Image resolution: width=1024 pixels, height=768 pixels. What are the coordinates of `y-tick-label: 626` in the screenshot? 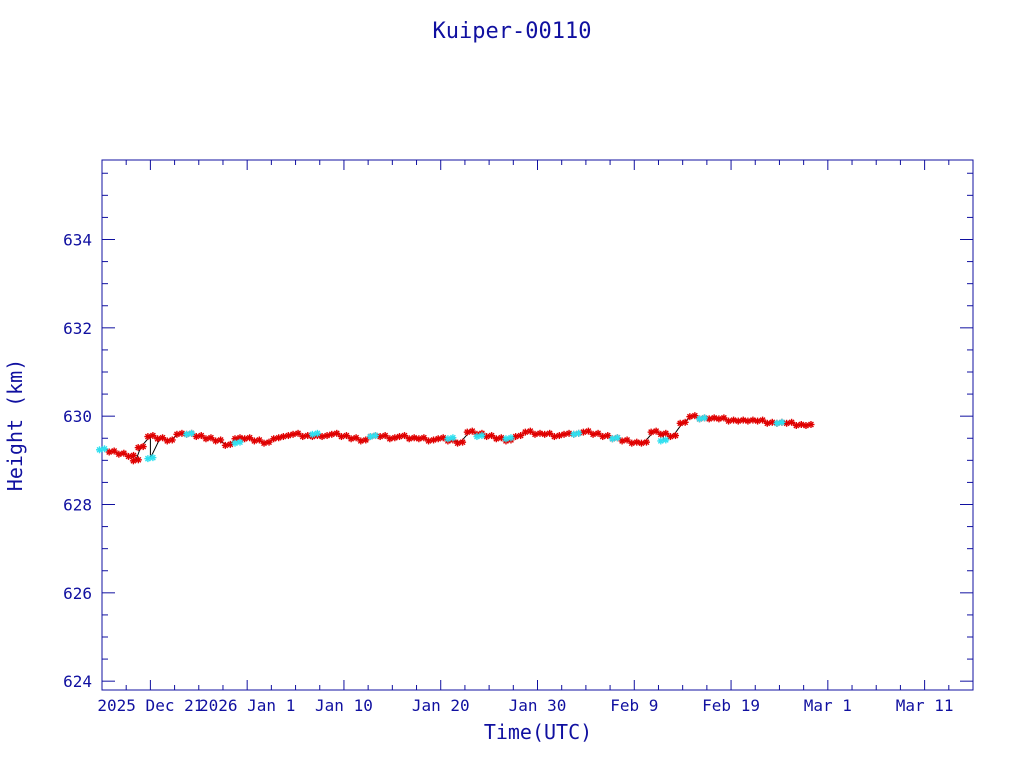 It's located at (77, 593).